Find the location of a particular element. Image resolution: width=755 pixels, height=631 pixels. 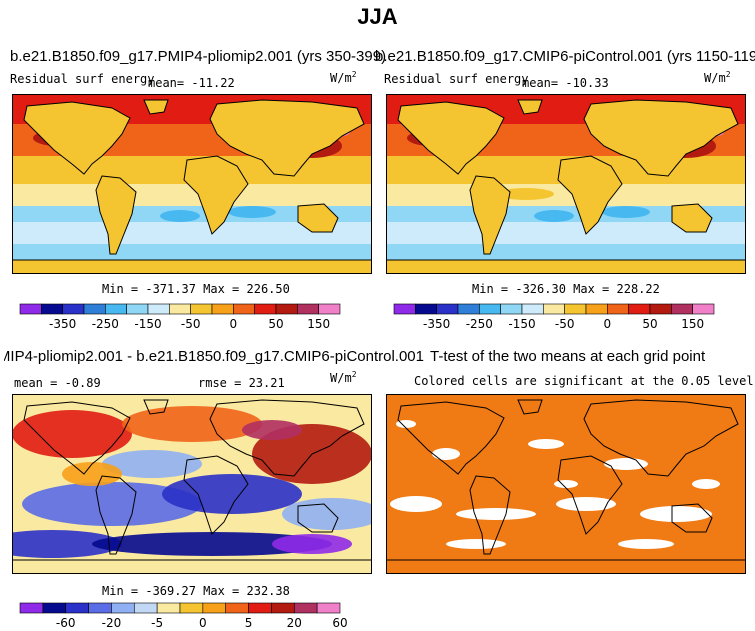

panel2-units: W/m2 is located at coordinates (717, 77).